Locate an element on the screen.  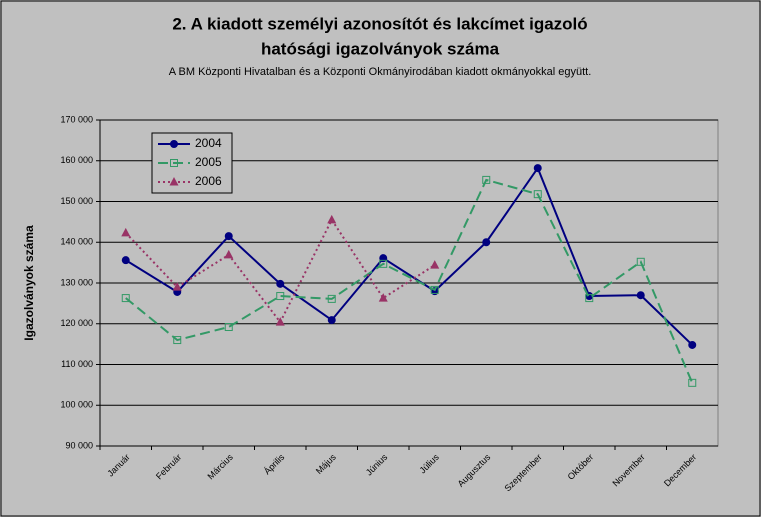
chart-title: hatósági igazolványok száma is located at coordinates (380, 48).